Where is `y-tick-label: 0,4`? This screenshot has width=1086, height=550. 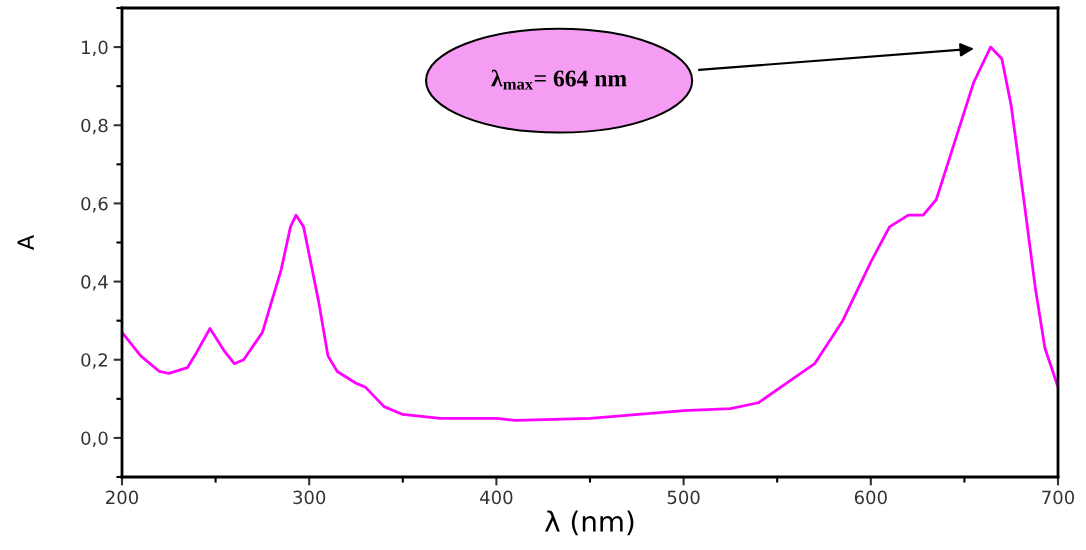 y-tick-label: 0,4 is located at coordinates (94, 283).